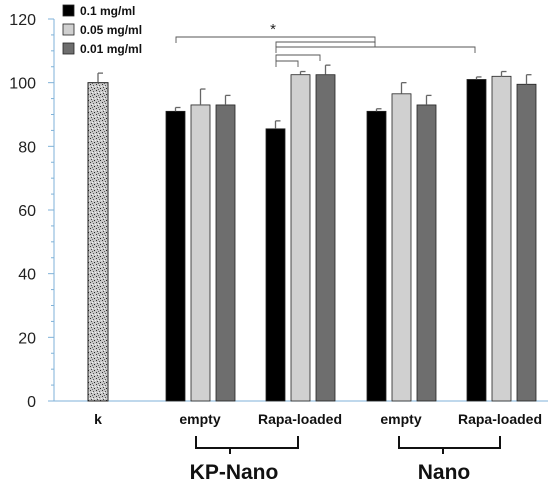 This screenshot has height=490, width=550. Describe the element at coordinates (500, 419) in the screenshot. I see `x-tick-label-3: Rapa-loaded` at that location.